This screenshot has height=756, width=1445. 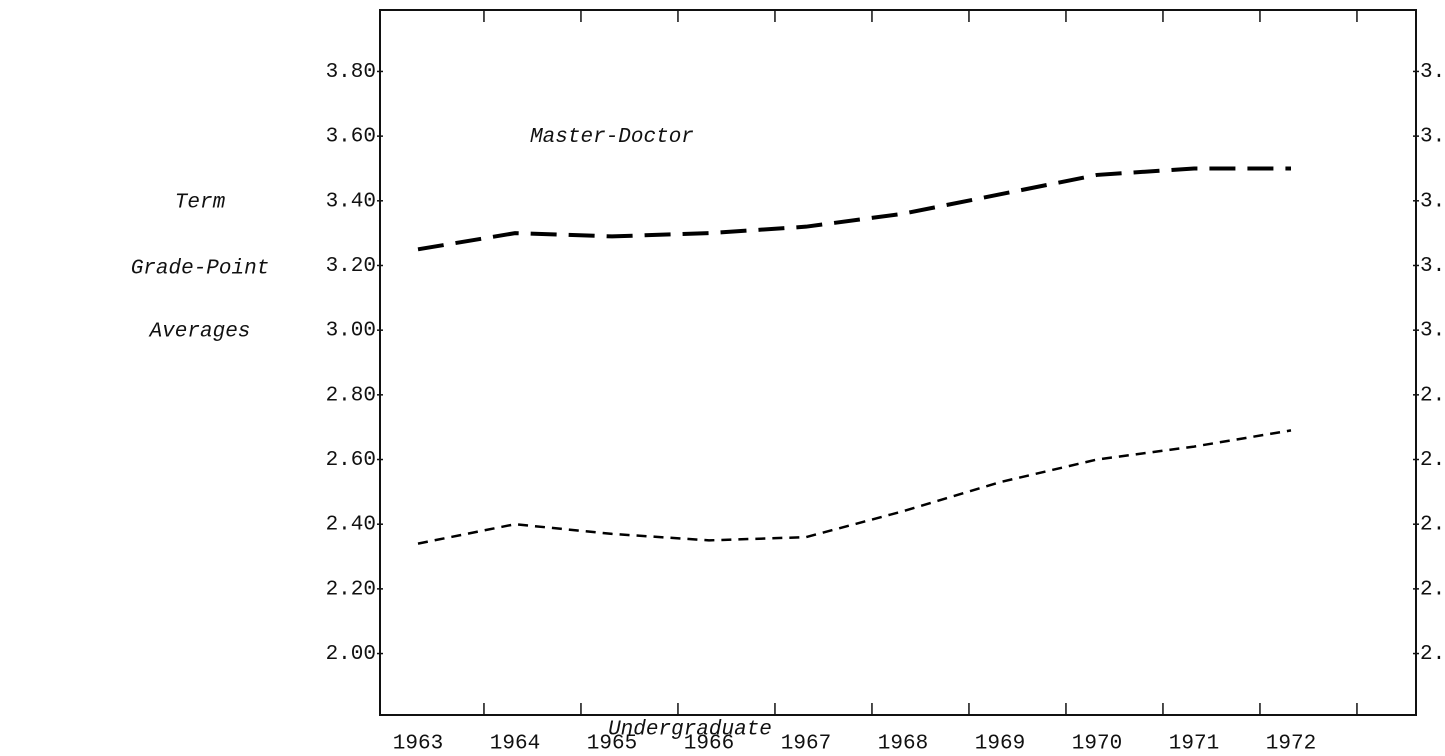 What do you see at coordinates (903, 744) in the screenshot?
I see `x-tick-label: 1968` at bounding box center [903, 744].